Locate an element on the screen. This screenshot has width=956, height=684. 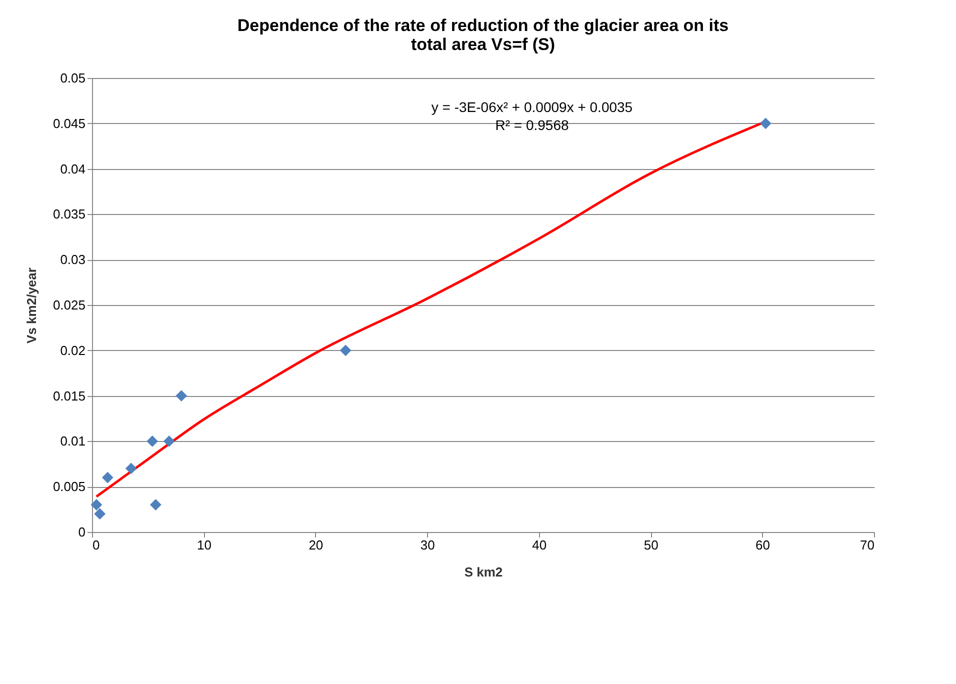
x-tick-label: 0 is located at coordinates (96, 545).